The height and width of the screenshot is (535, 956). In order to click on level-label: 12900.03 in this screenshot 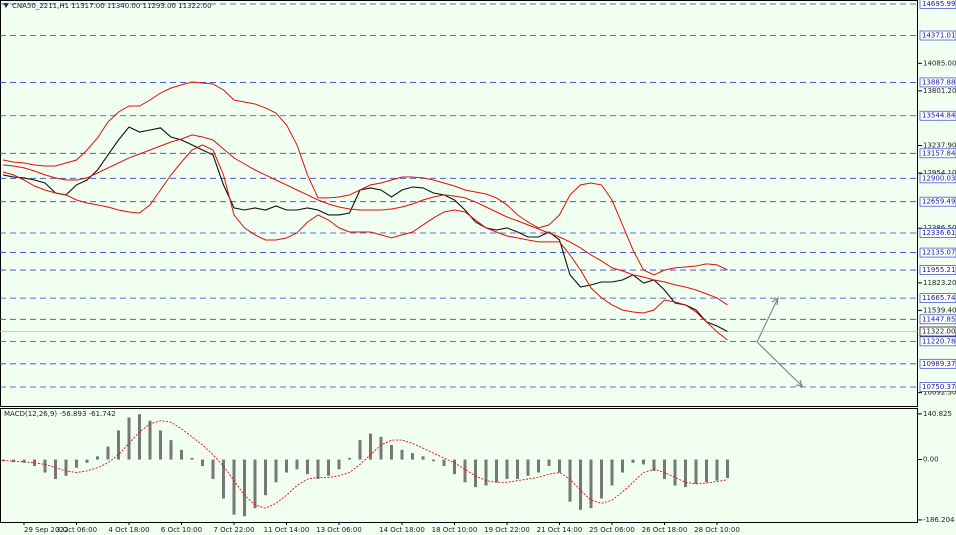, I will do `click(938, 178)`.